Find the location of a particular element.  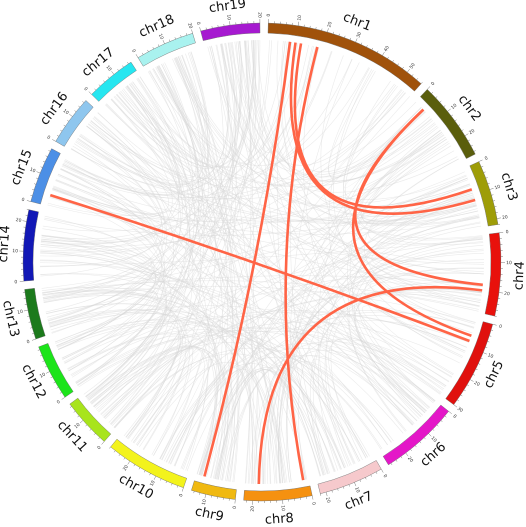

tick-label-chr3-20: 20 is located at coordinates (505, 217).